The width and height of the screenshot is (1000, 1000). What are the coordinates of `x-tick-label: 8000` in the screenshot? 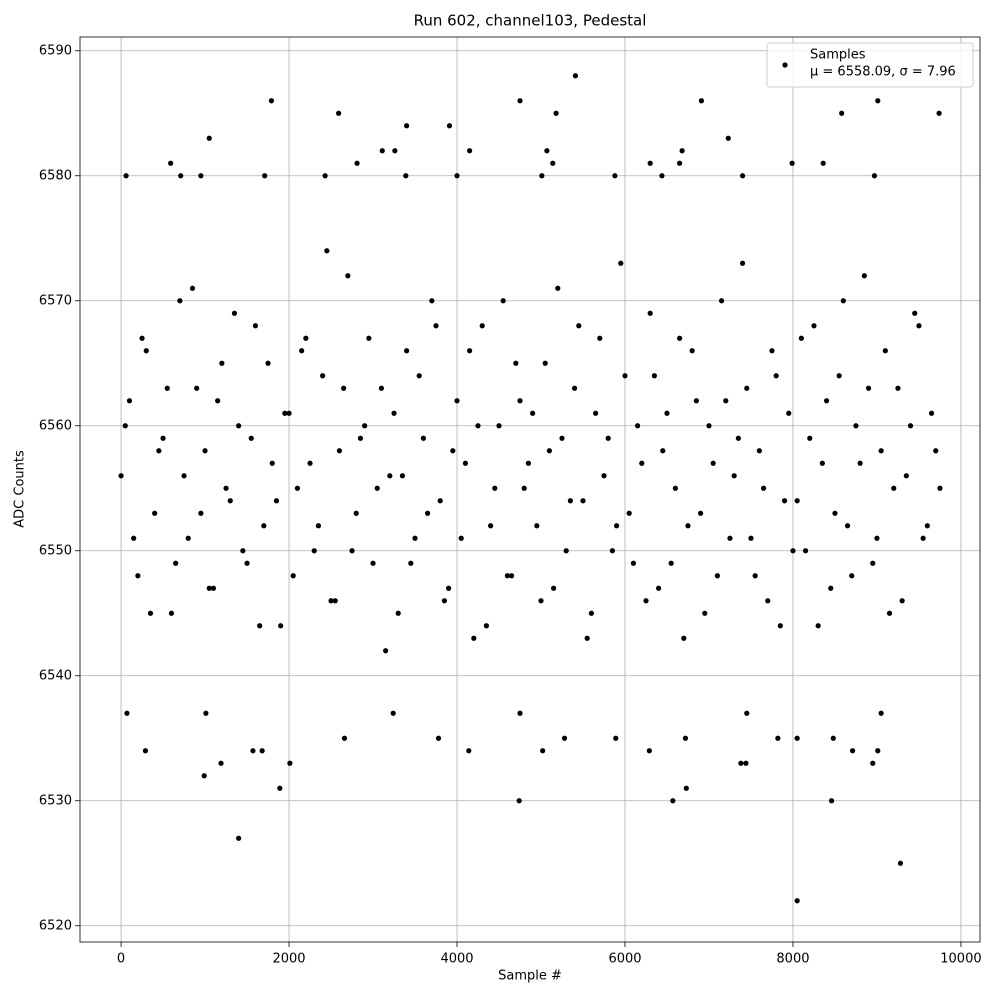 It's located at (792, 959).